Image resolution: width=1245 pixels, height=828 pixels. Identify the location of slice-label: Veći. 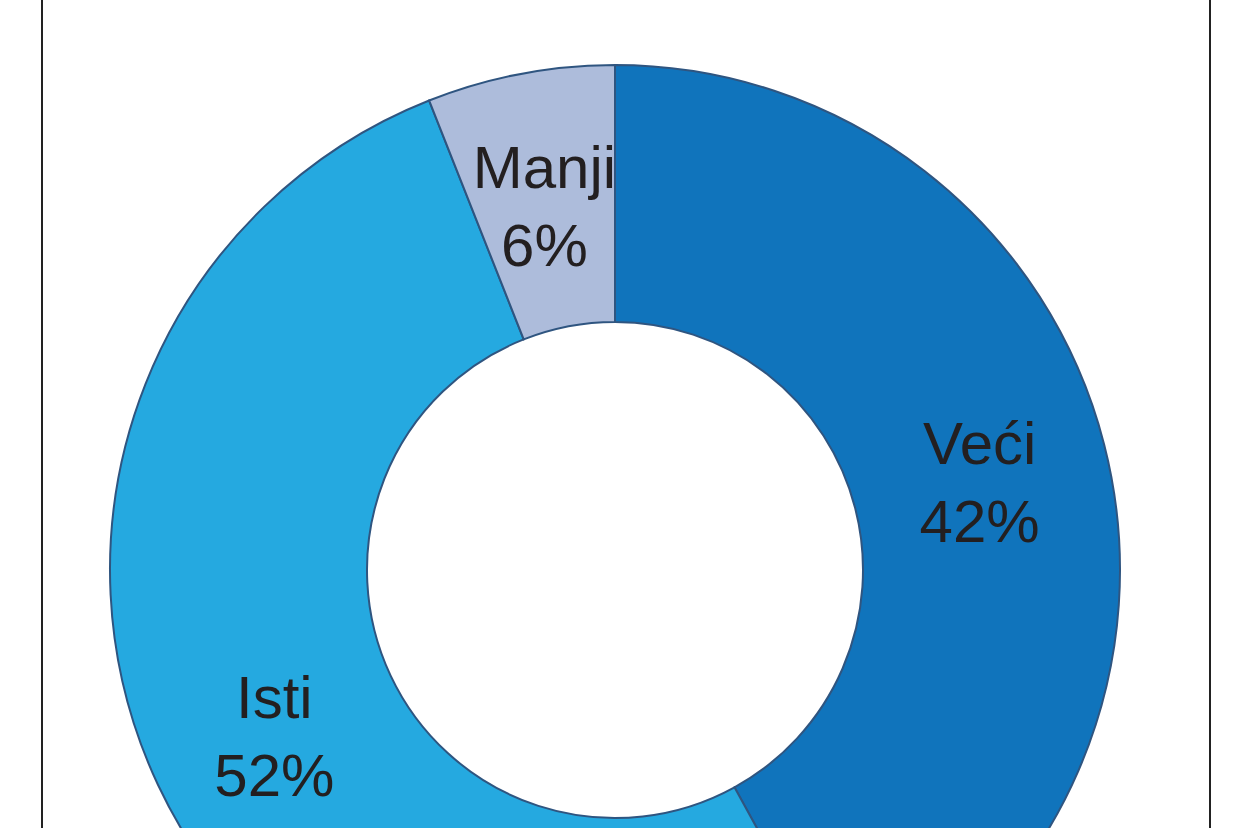
(979, 444).